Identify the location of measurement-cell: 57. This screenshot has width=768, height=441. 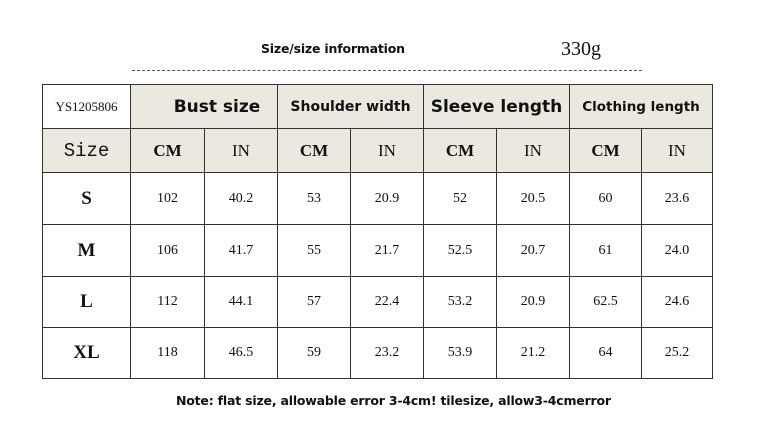
(314, 302).